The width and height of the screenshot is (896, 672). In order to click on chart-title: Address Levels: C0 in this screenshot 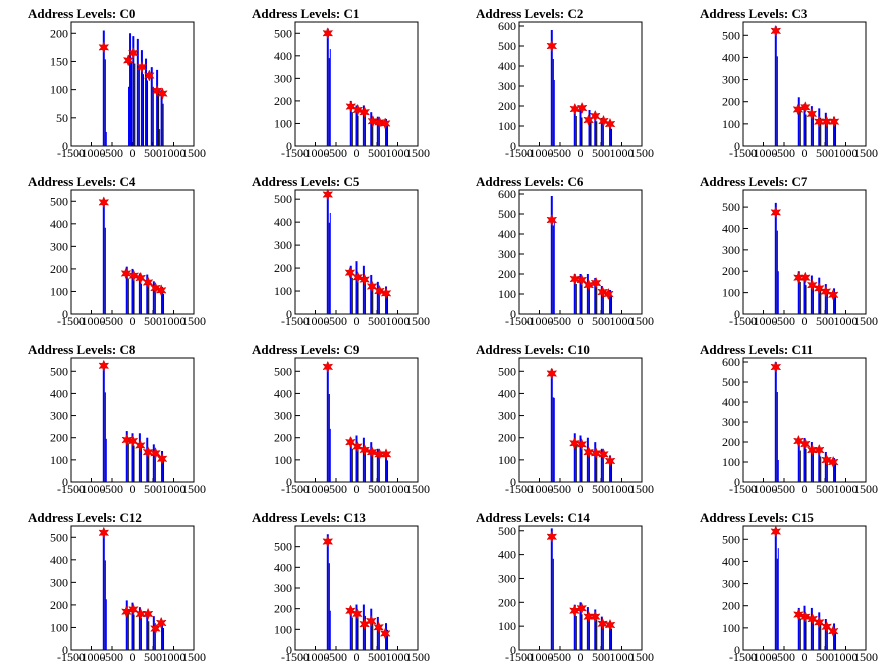, I will do `click(81, 13)`.